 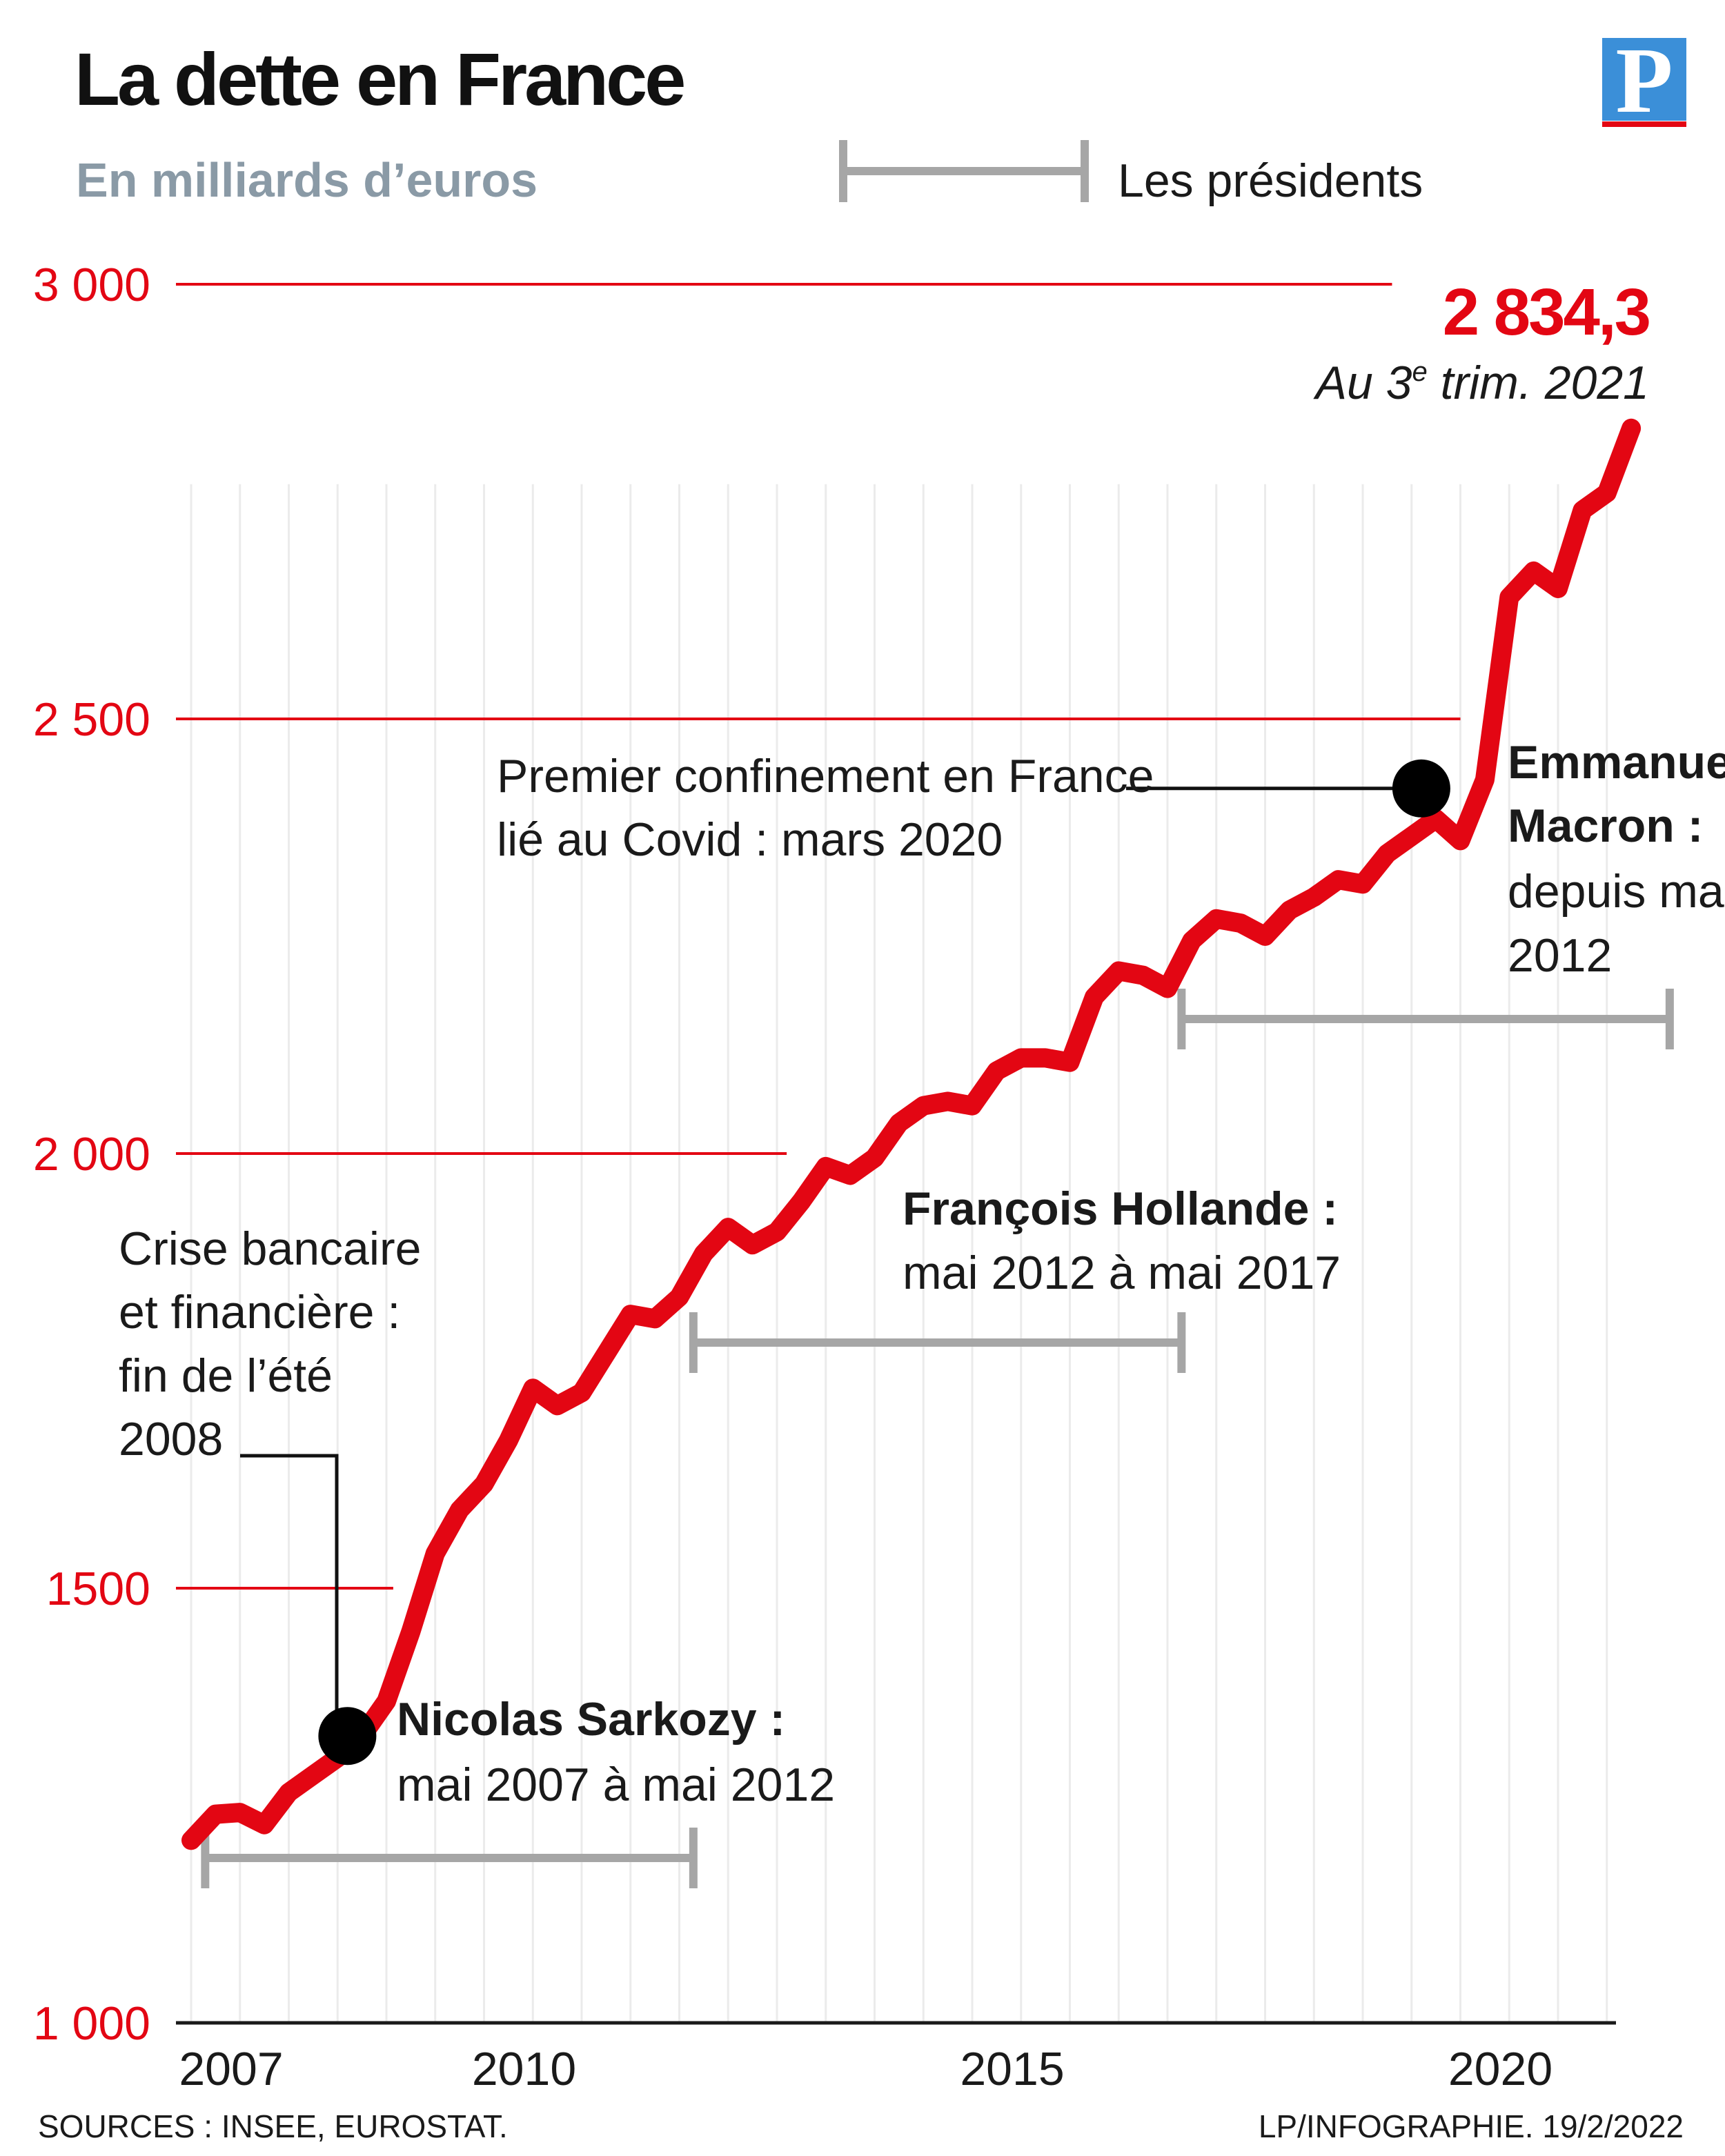 I want to click on y-tick-label: 2 000, so click(x=91, y=1154).